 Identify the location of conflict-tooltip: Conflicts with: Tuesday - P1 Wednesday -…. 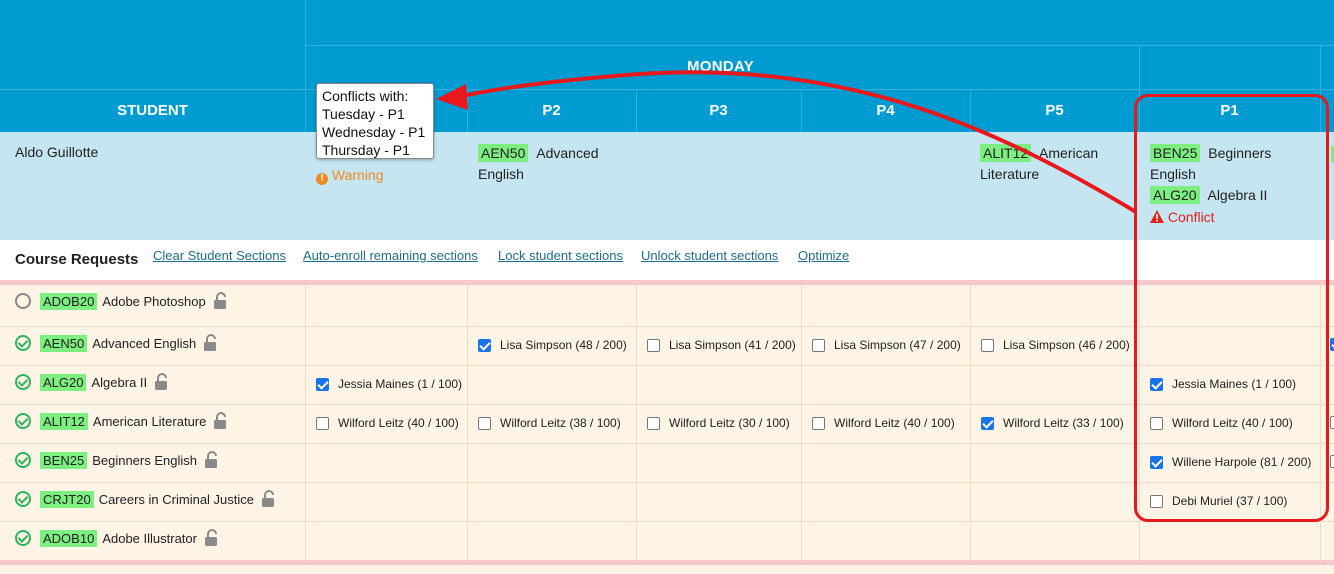
(375, 121).